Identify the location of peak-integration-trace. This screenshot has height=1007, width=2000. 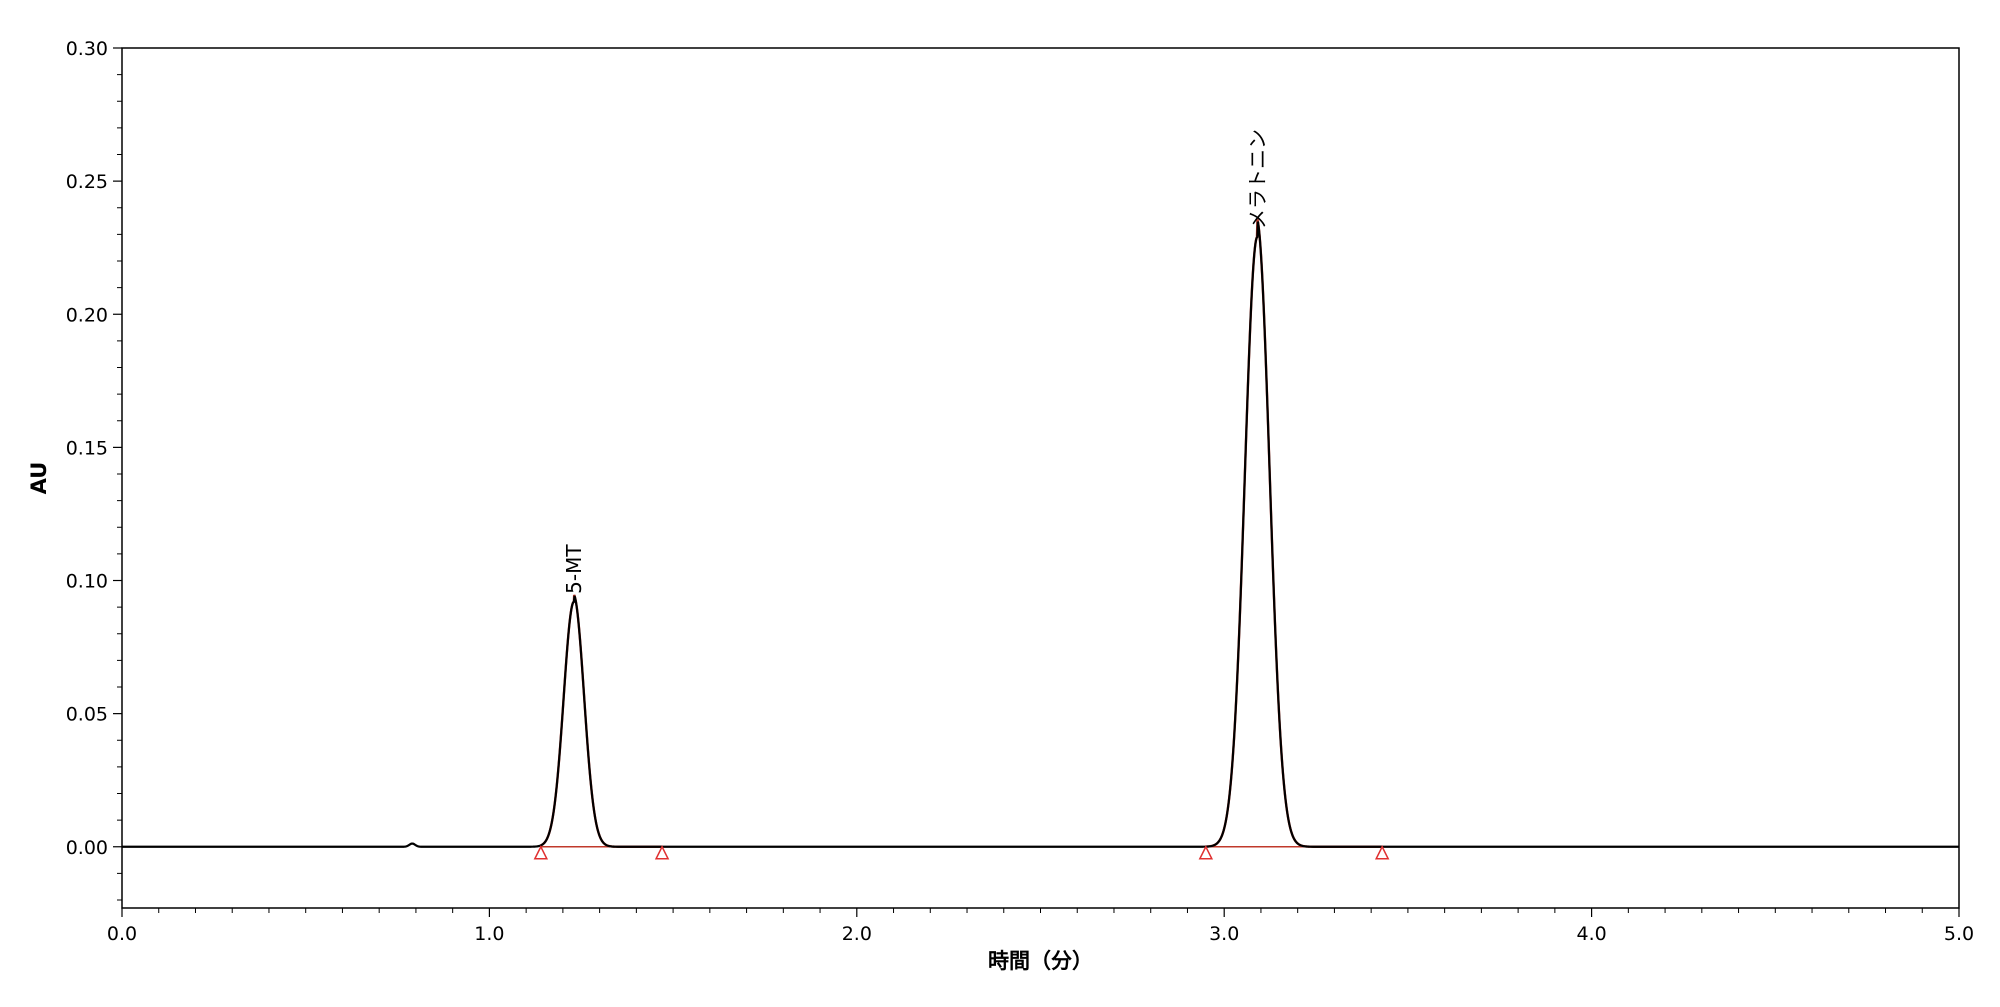
(601, 721).